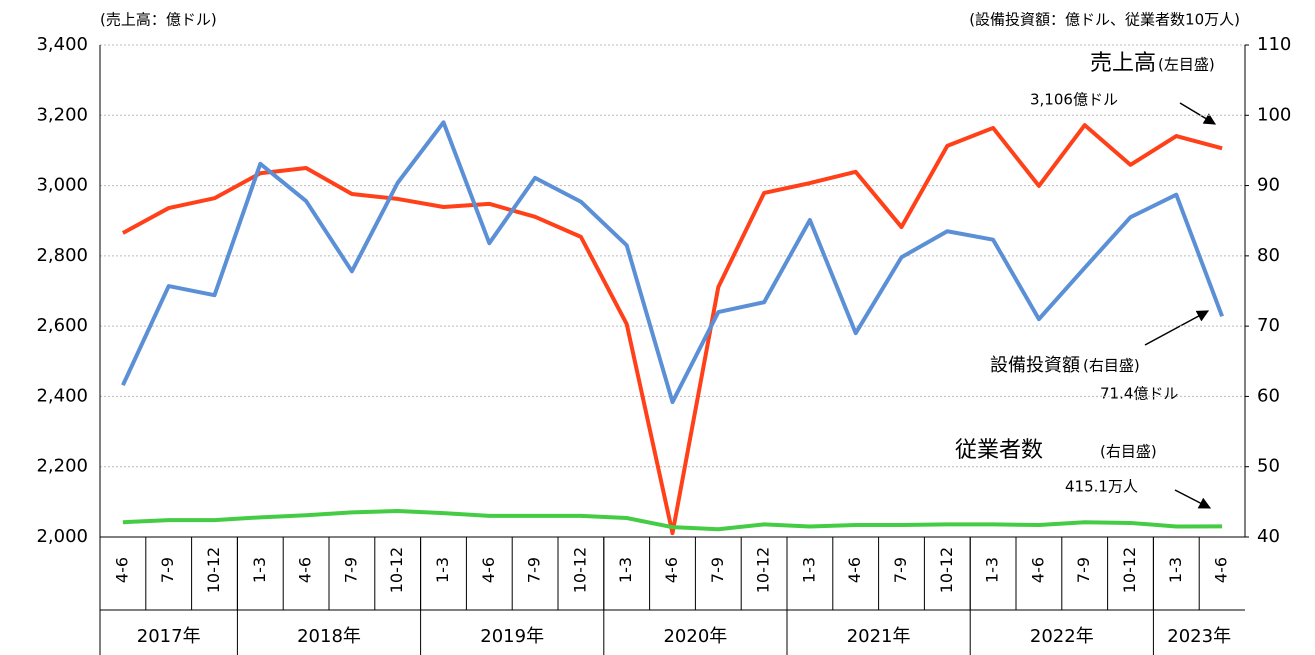 Image resolution: width=1315 pixels, height=655 pixels. What do you see at coordinates (879, 636) in the screenshot?
I see `group-label: 2021年` at bounding box center [879, 636].